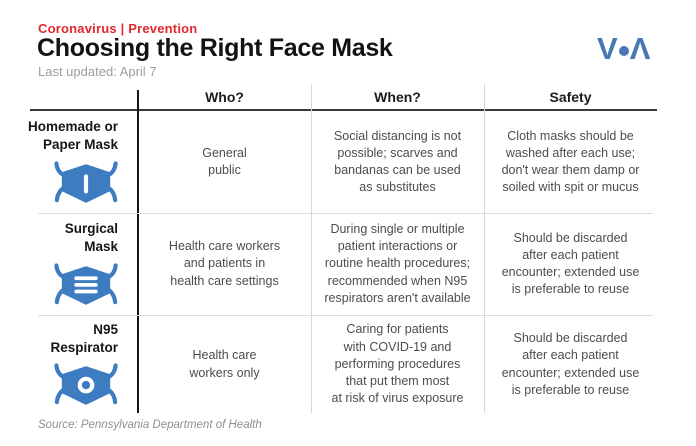 The width and height of the screenshot is (696, 446). What do you see at coordinates (570, 97) in the screenshot?
I see `column-header-safety: Safety` at bounding box center [570, 97].